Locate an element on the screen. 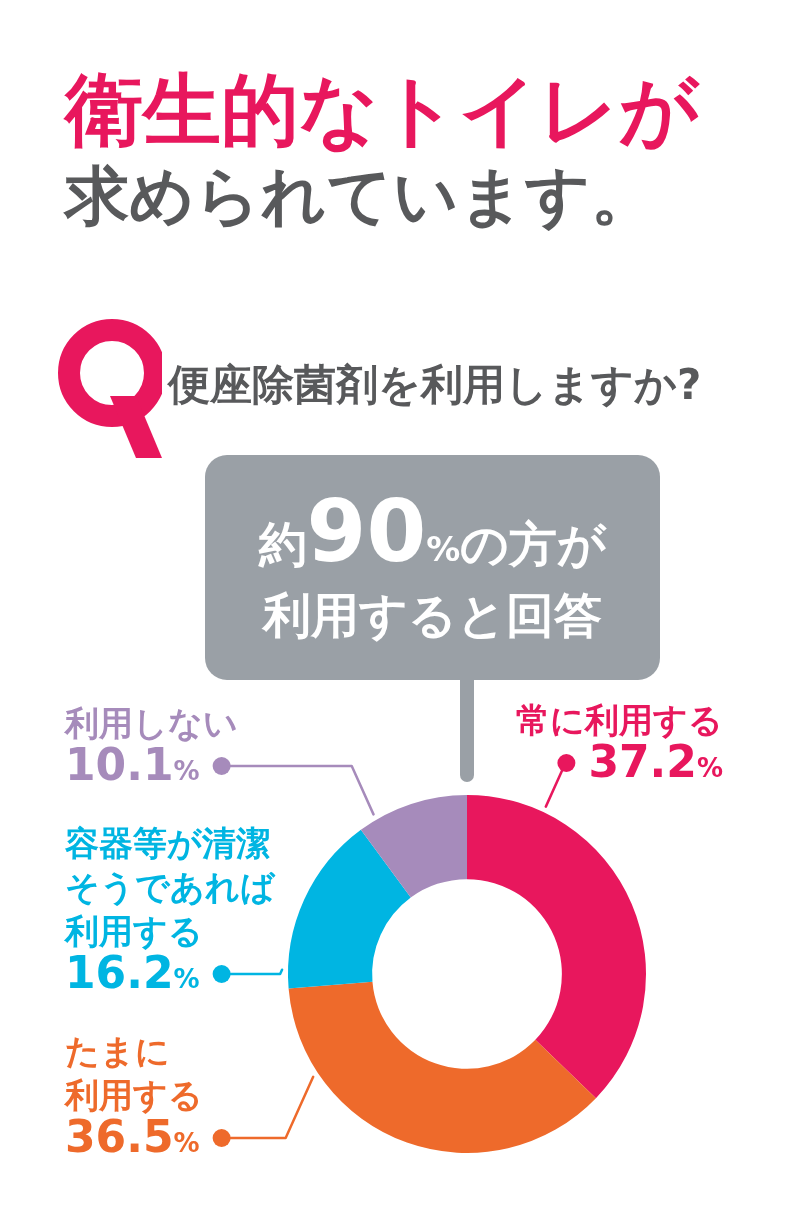 The width and height of the screenshot is (793, 1208). chart-subtitle: 便座除菌剤を利用しますか? is located at coordinates (435, 385).